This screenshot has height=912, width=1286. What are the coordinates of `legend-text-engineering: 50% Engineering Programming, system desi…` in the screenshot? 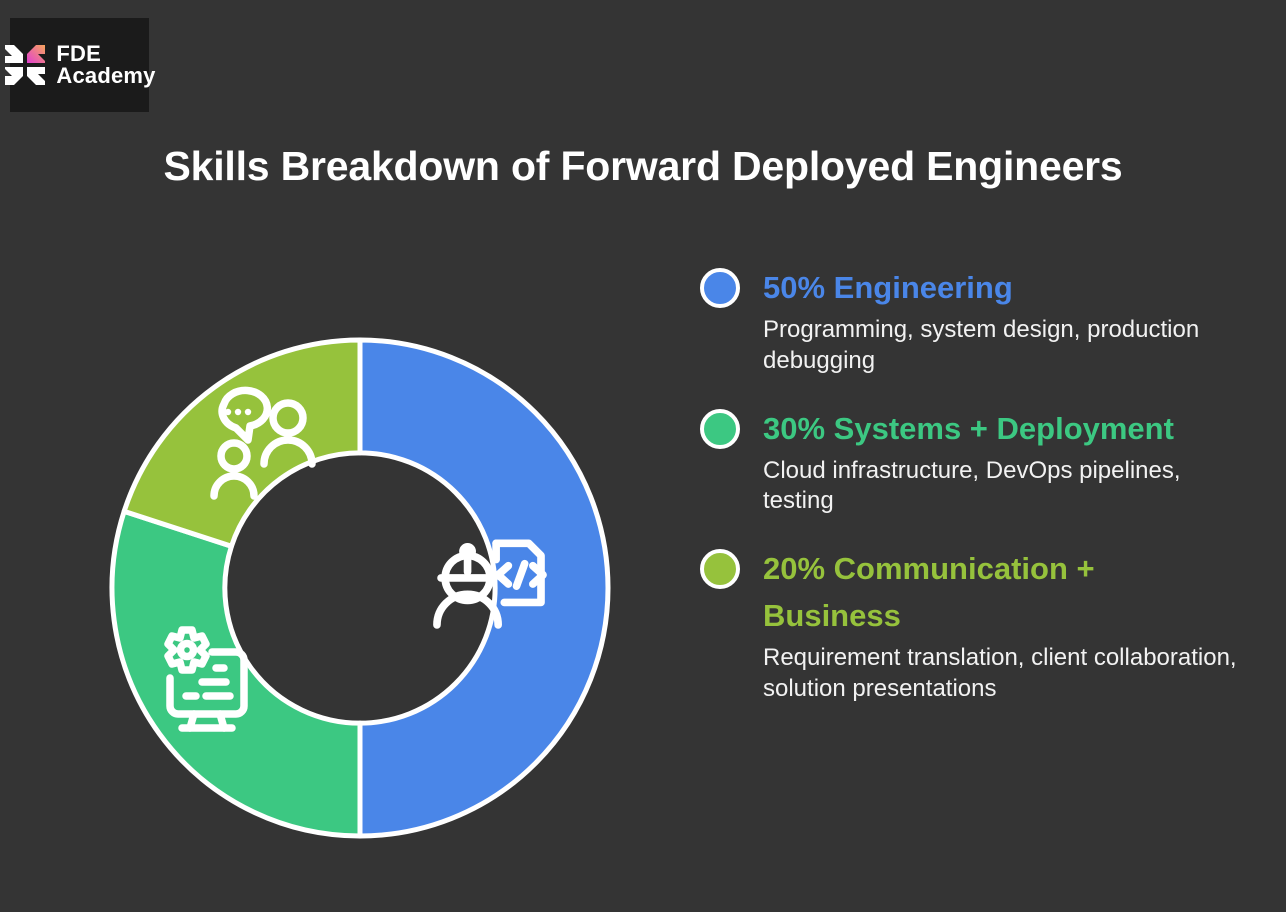 It's located at (1001, 320).